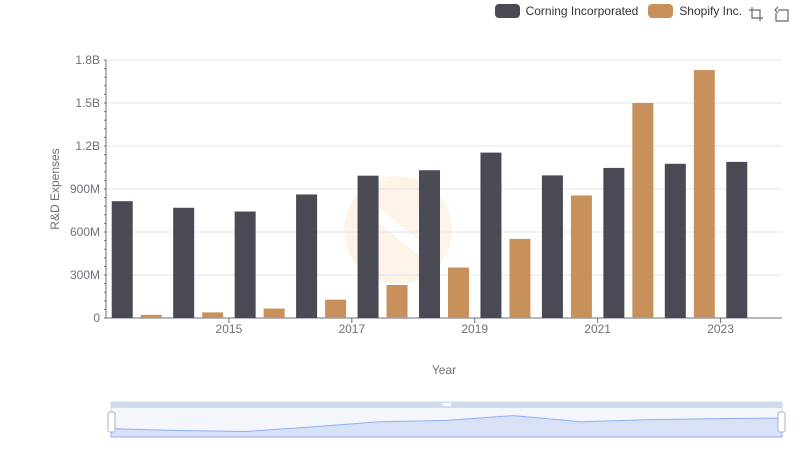 The height and width of the screenshot is (461, 800). What do you see at coordinates (447, 404) in the screenshot?
I see `zoom-move-handle` at bounding box center [447, 404].